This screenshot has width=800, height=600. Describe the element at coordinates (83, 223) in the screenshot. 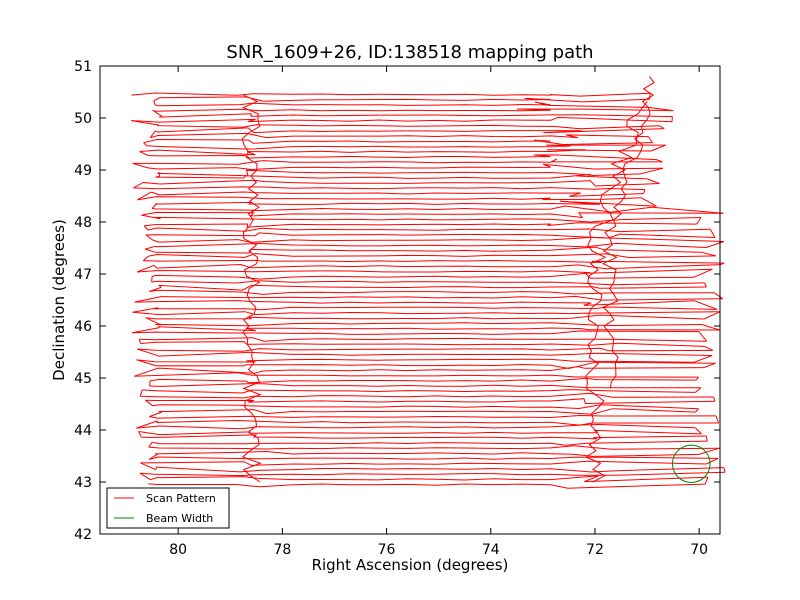

I see `y-tick-label: 48` at that location.